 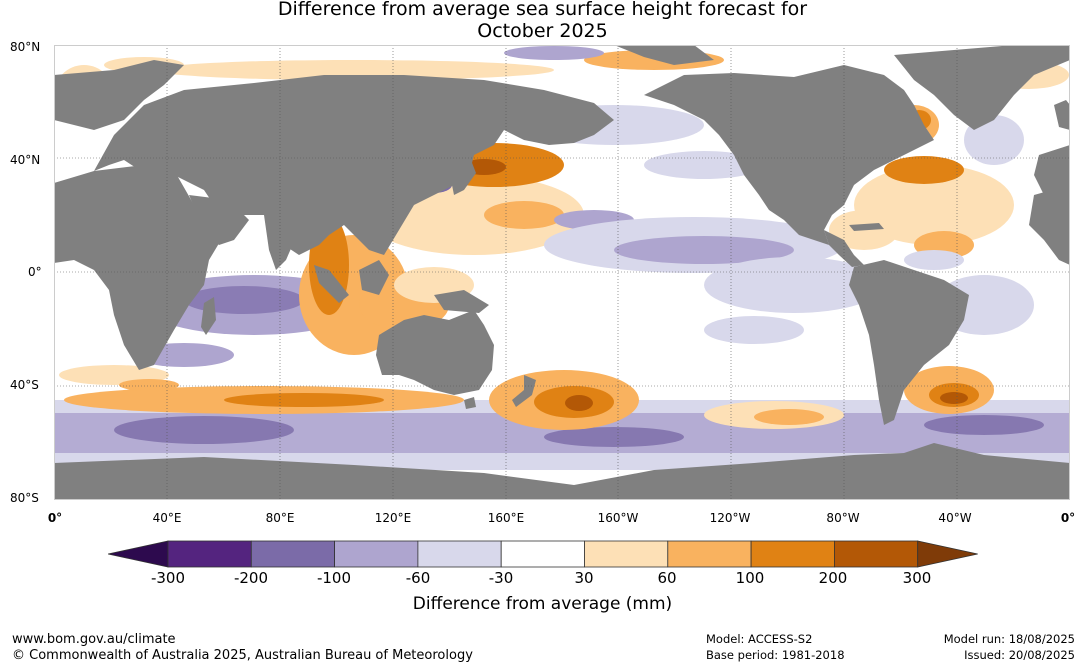 What do you see at coordinates (1009, 639) in the screenshot?
I see `footer-model-run: Model run: 18/08/2025` at bounding box center [1009, 639].